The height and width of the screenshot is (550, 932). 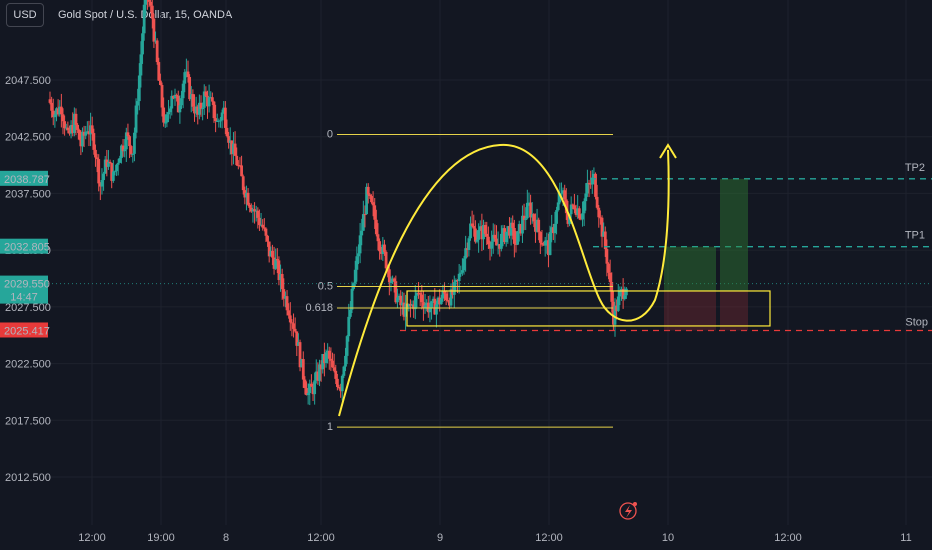 What do you see at coordinates (24, 289) in the screenshot?
I see `price-badge-bg` at bounding box center [24, 289].